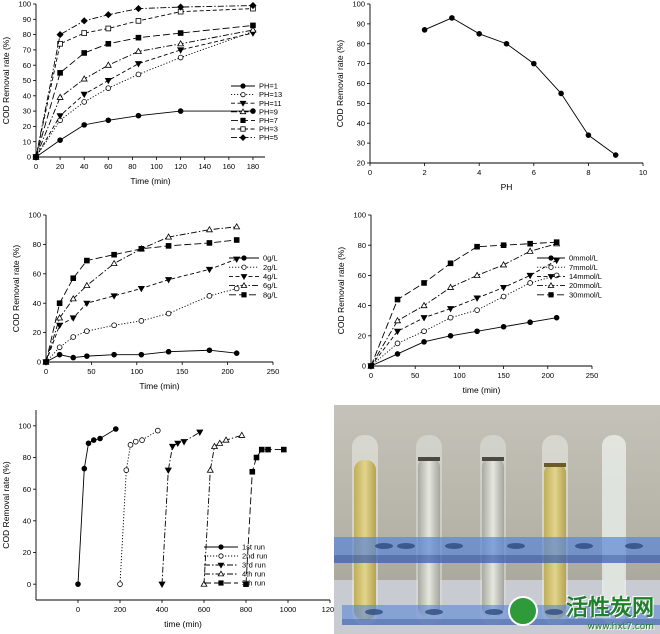  I want to click on x-tick-label: 200, so click(120, 609).